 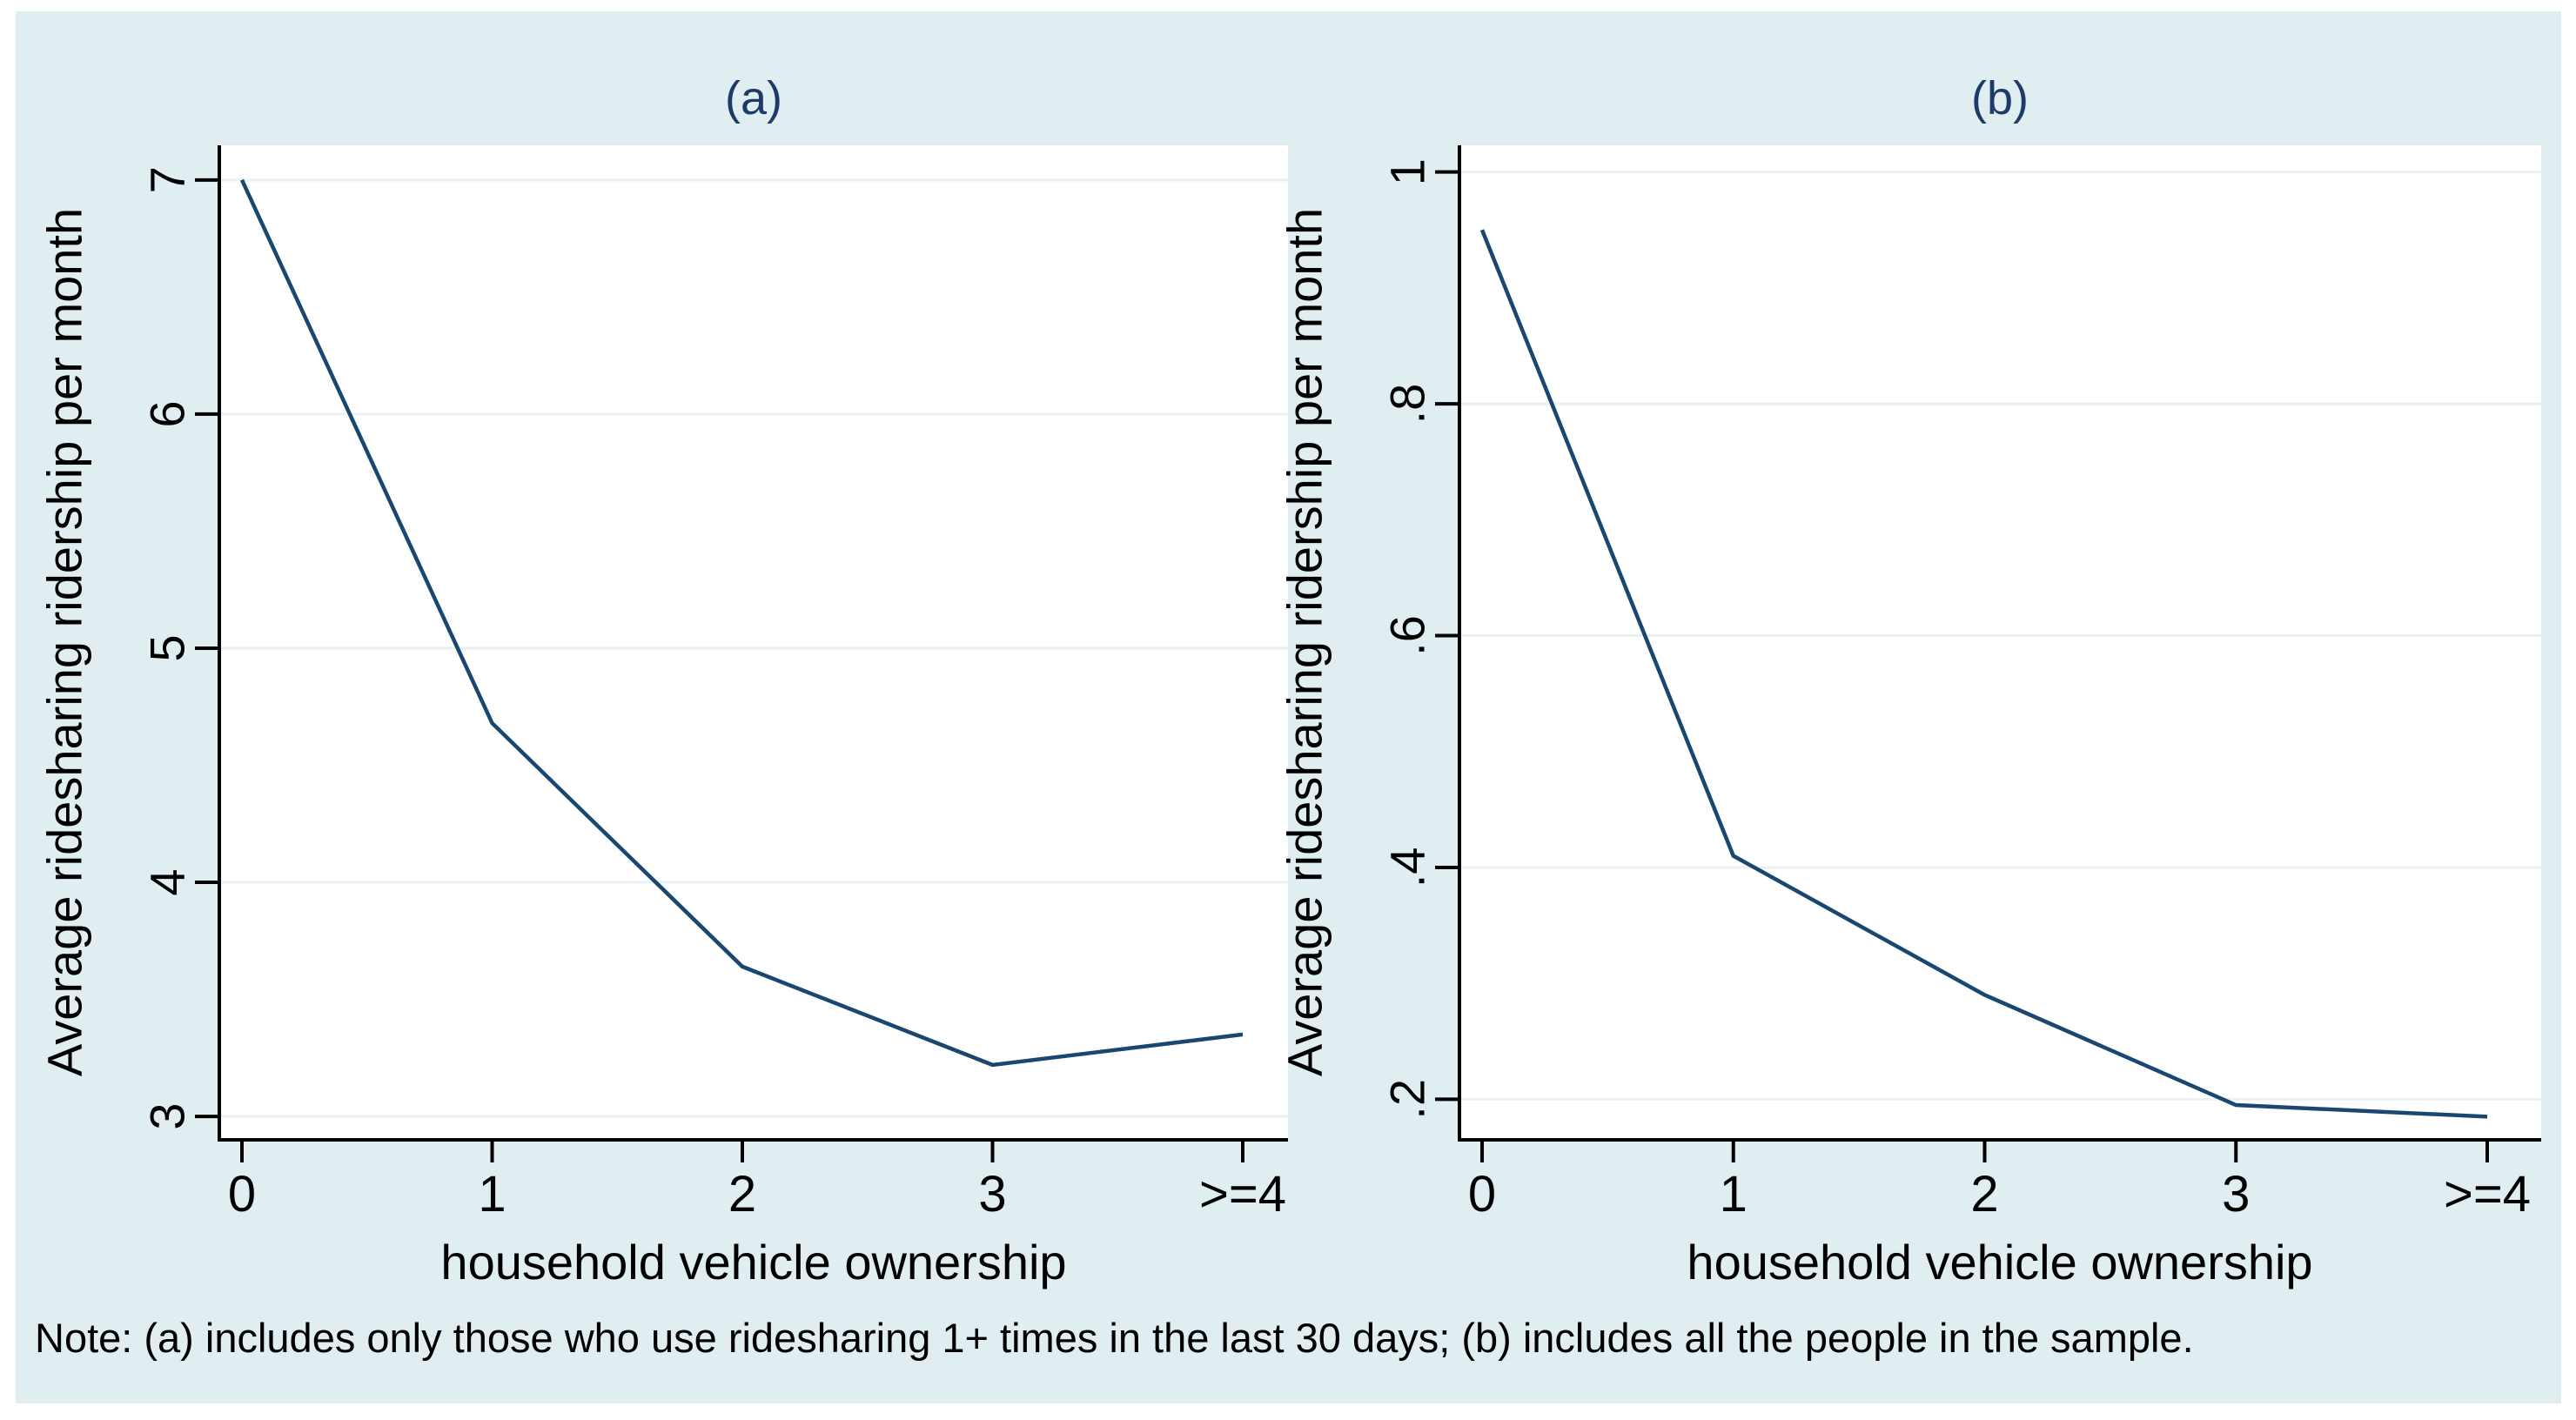 What do you see at coordinates (1407, 1100) in the screenshot?
I see `y-tick-label-b: .2` at bounding box center [1407, 1100].